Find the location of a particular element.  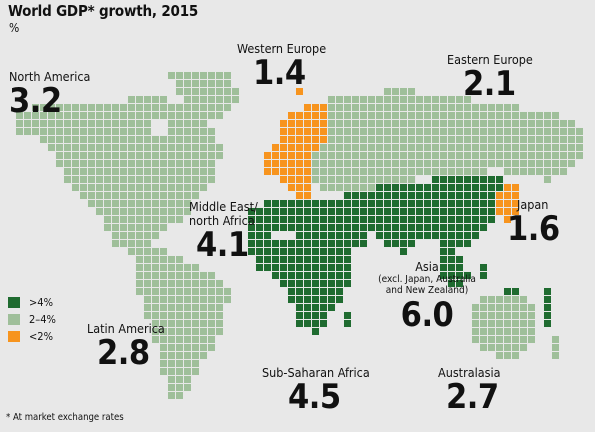

region-japan: Japan 1.6 is located at coordinates (533, 222).